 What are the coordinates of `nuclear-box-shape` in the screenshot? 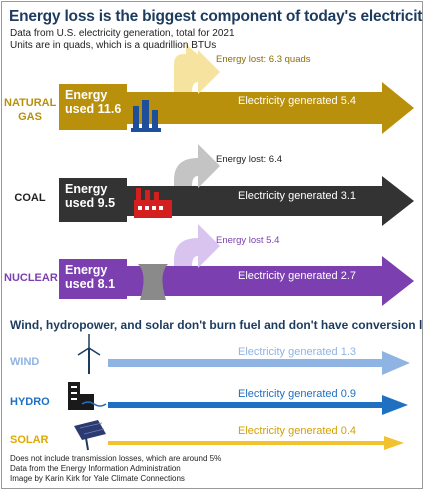 It's located at (93, 279).